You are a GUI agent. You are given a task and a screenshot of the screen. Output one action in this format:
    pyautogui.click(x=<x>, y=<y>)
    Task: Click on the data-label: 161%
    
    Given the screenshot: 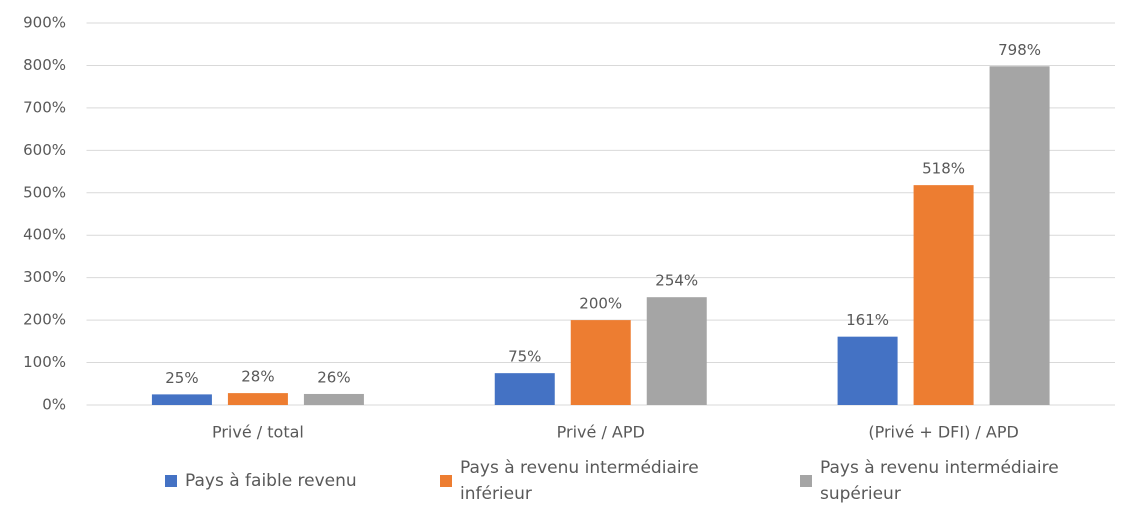 What is the action you would take?
    pyautogui.click(x=867, y=320)
    